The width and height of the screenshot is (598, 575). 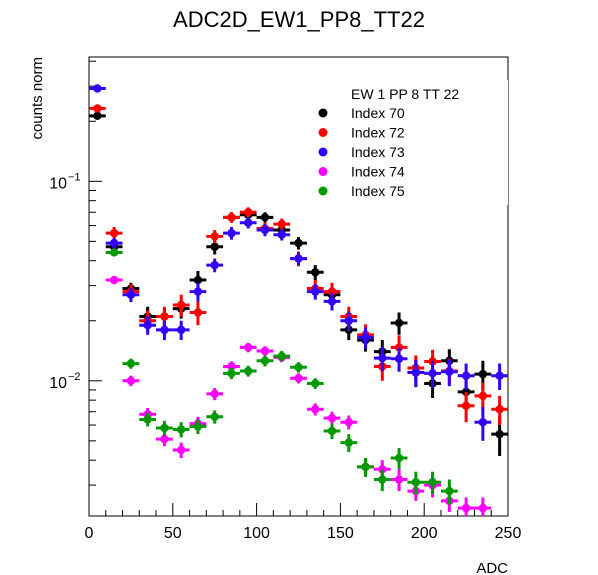 I want to click on y-tick-label-exponent: −1, so click(x=74, y=177).